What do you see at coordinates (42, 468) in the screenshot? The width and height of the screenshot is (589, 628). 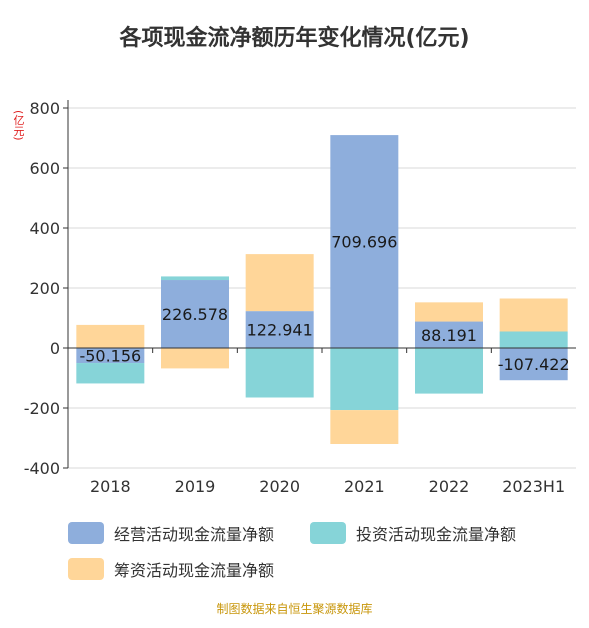 I see `y-tick-label: -400` at bounding box center [42, 468].